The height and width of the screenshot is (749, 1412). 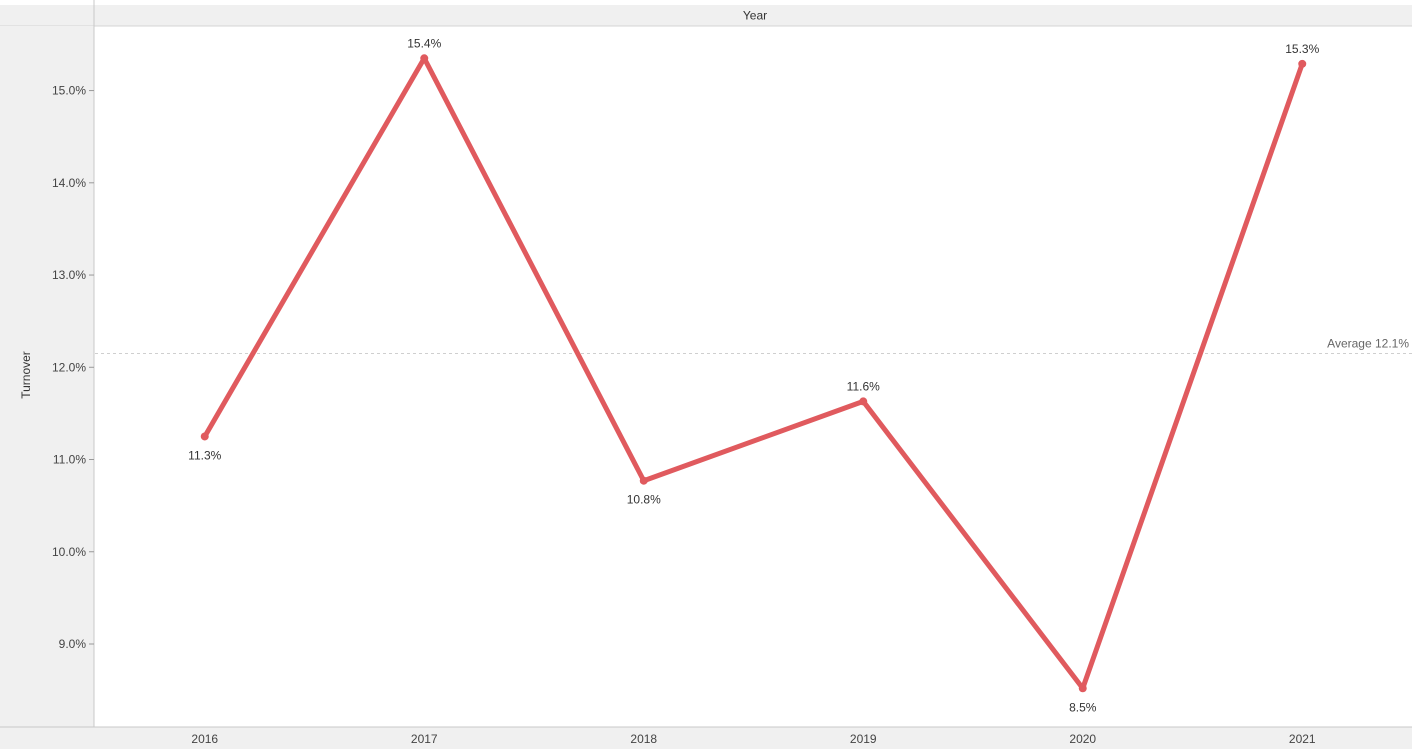 What do you see at coordinates (69, 91) in the screenshot?
I see `y-tick-label: 15.0%` at bounding box center [69, 91].